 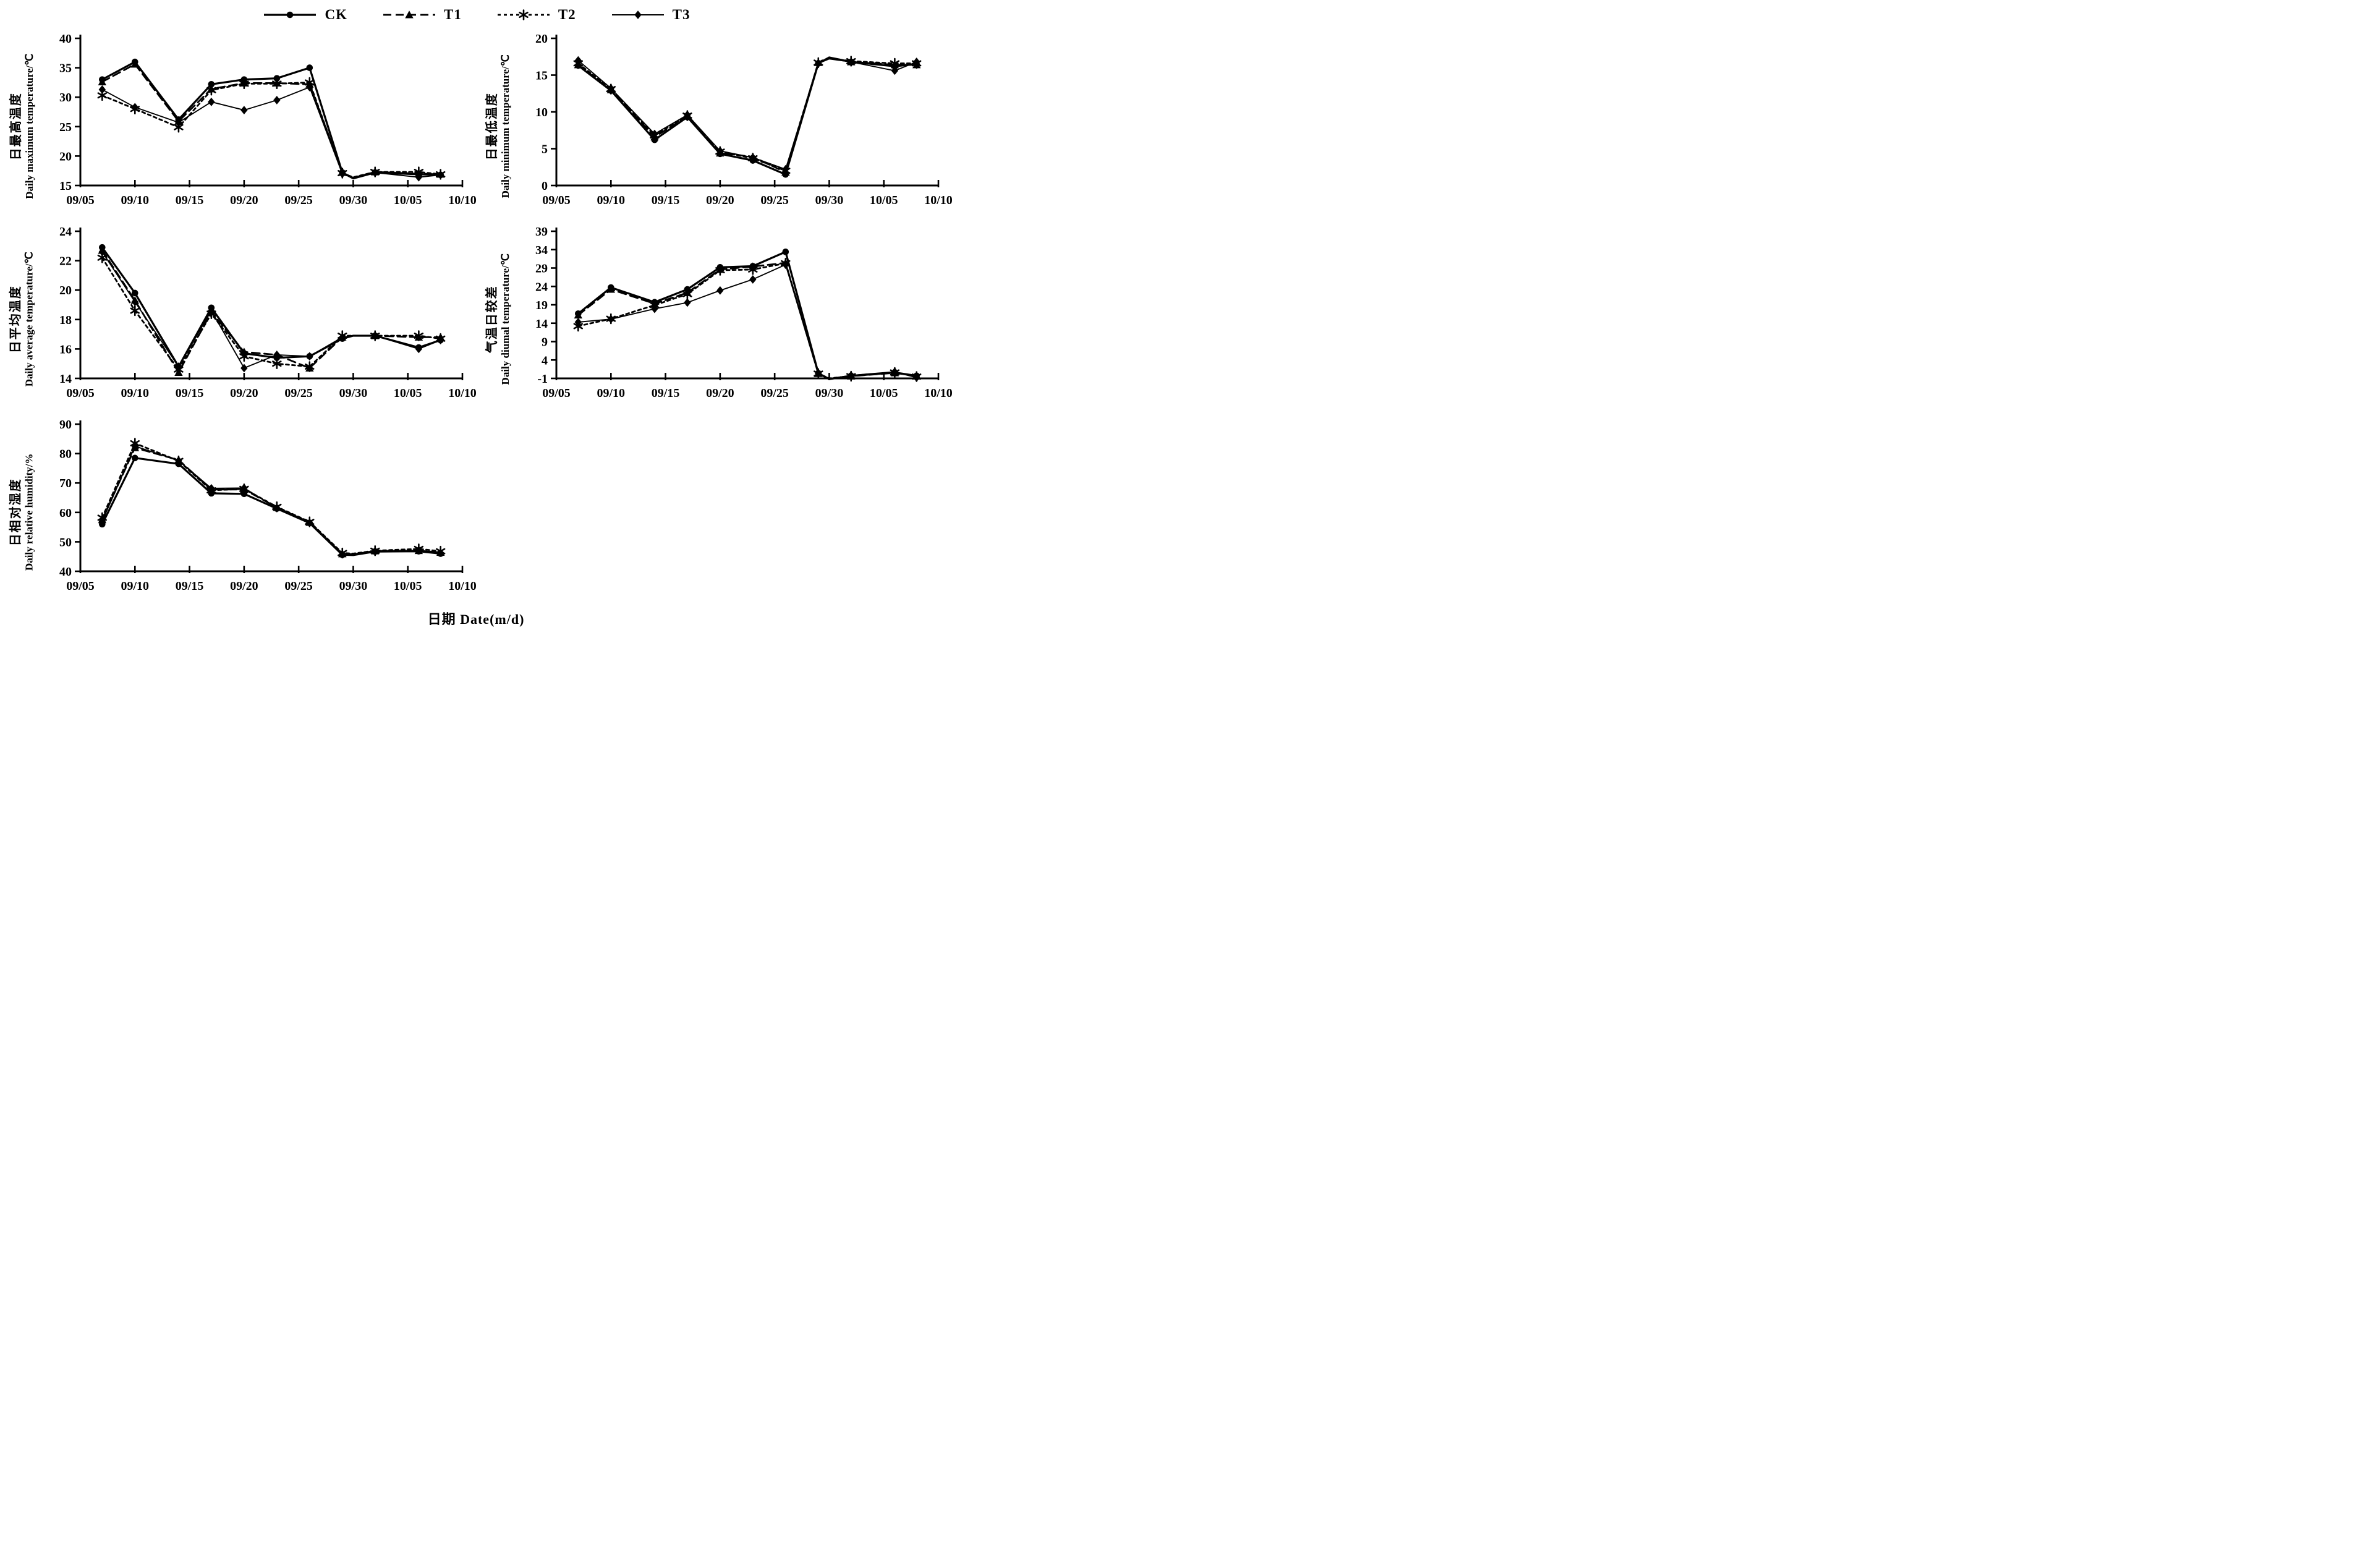 I want to click on y-axis-label-en: Daily average temperature/℃, so click(x=29, y=318).